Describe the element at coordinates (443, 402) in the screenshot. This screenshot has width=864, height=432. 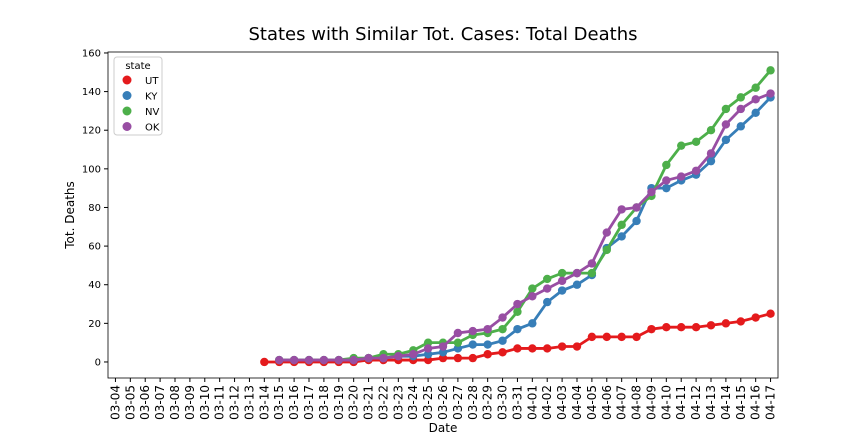
I see `x-tick-label: 03-26` at that location.